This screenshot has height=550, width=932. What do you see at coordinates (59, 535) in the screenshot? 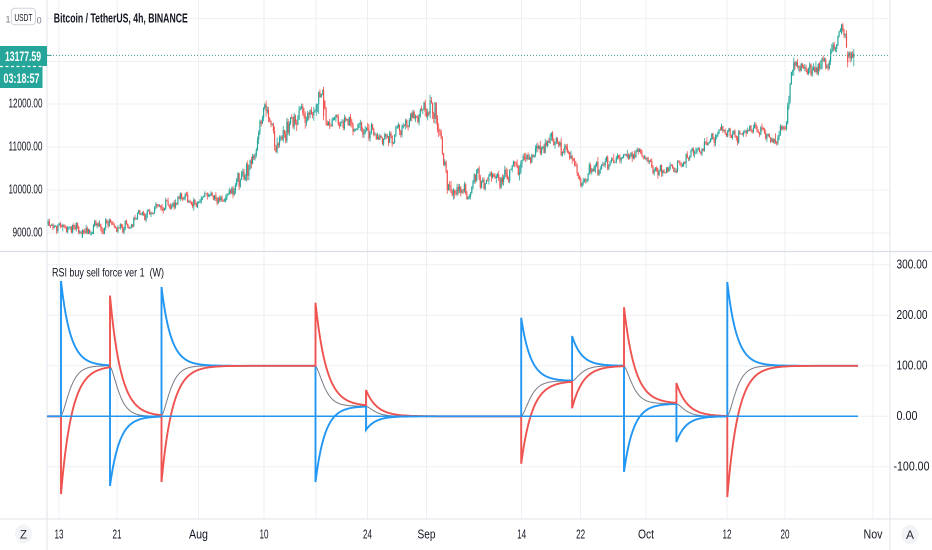
I see `svg-text: 13` at bounding box center [59, 535].